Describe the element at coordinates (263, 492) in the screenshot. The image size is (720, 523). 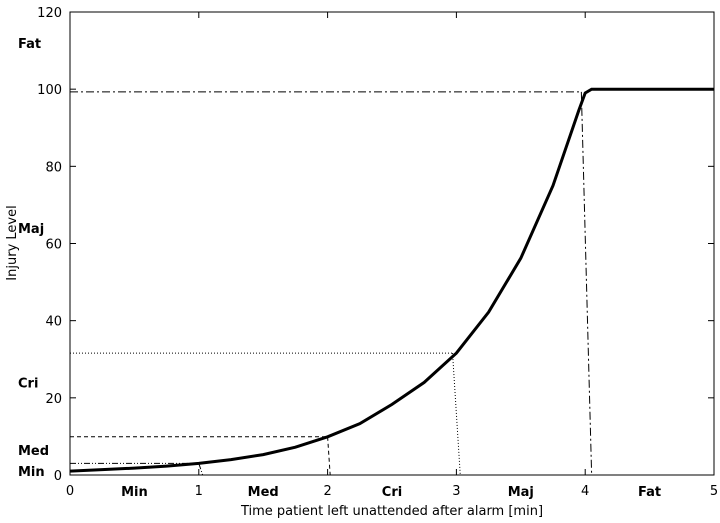
I see `x-category-label: Med` at that location.